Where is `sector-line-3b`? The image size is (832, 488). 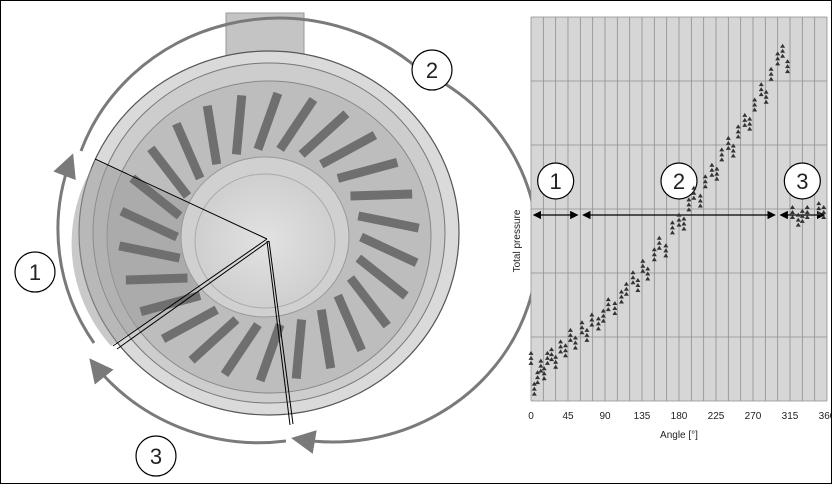
sector-line-3b is located at coordinates (281, 332).